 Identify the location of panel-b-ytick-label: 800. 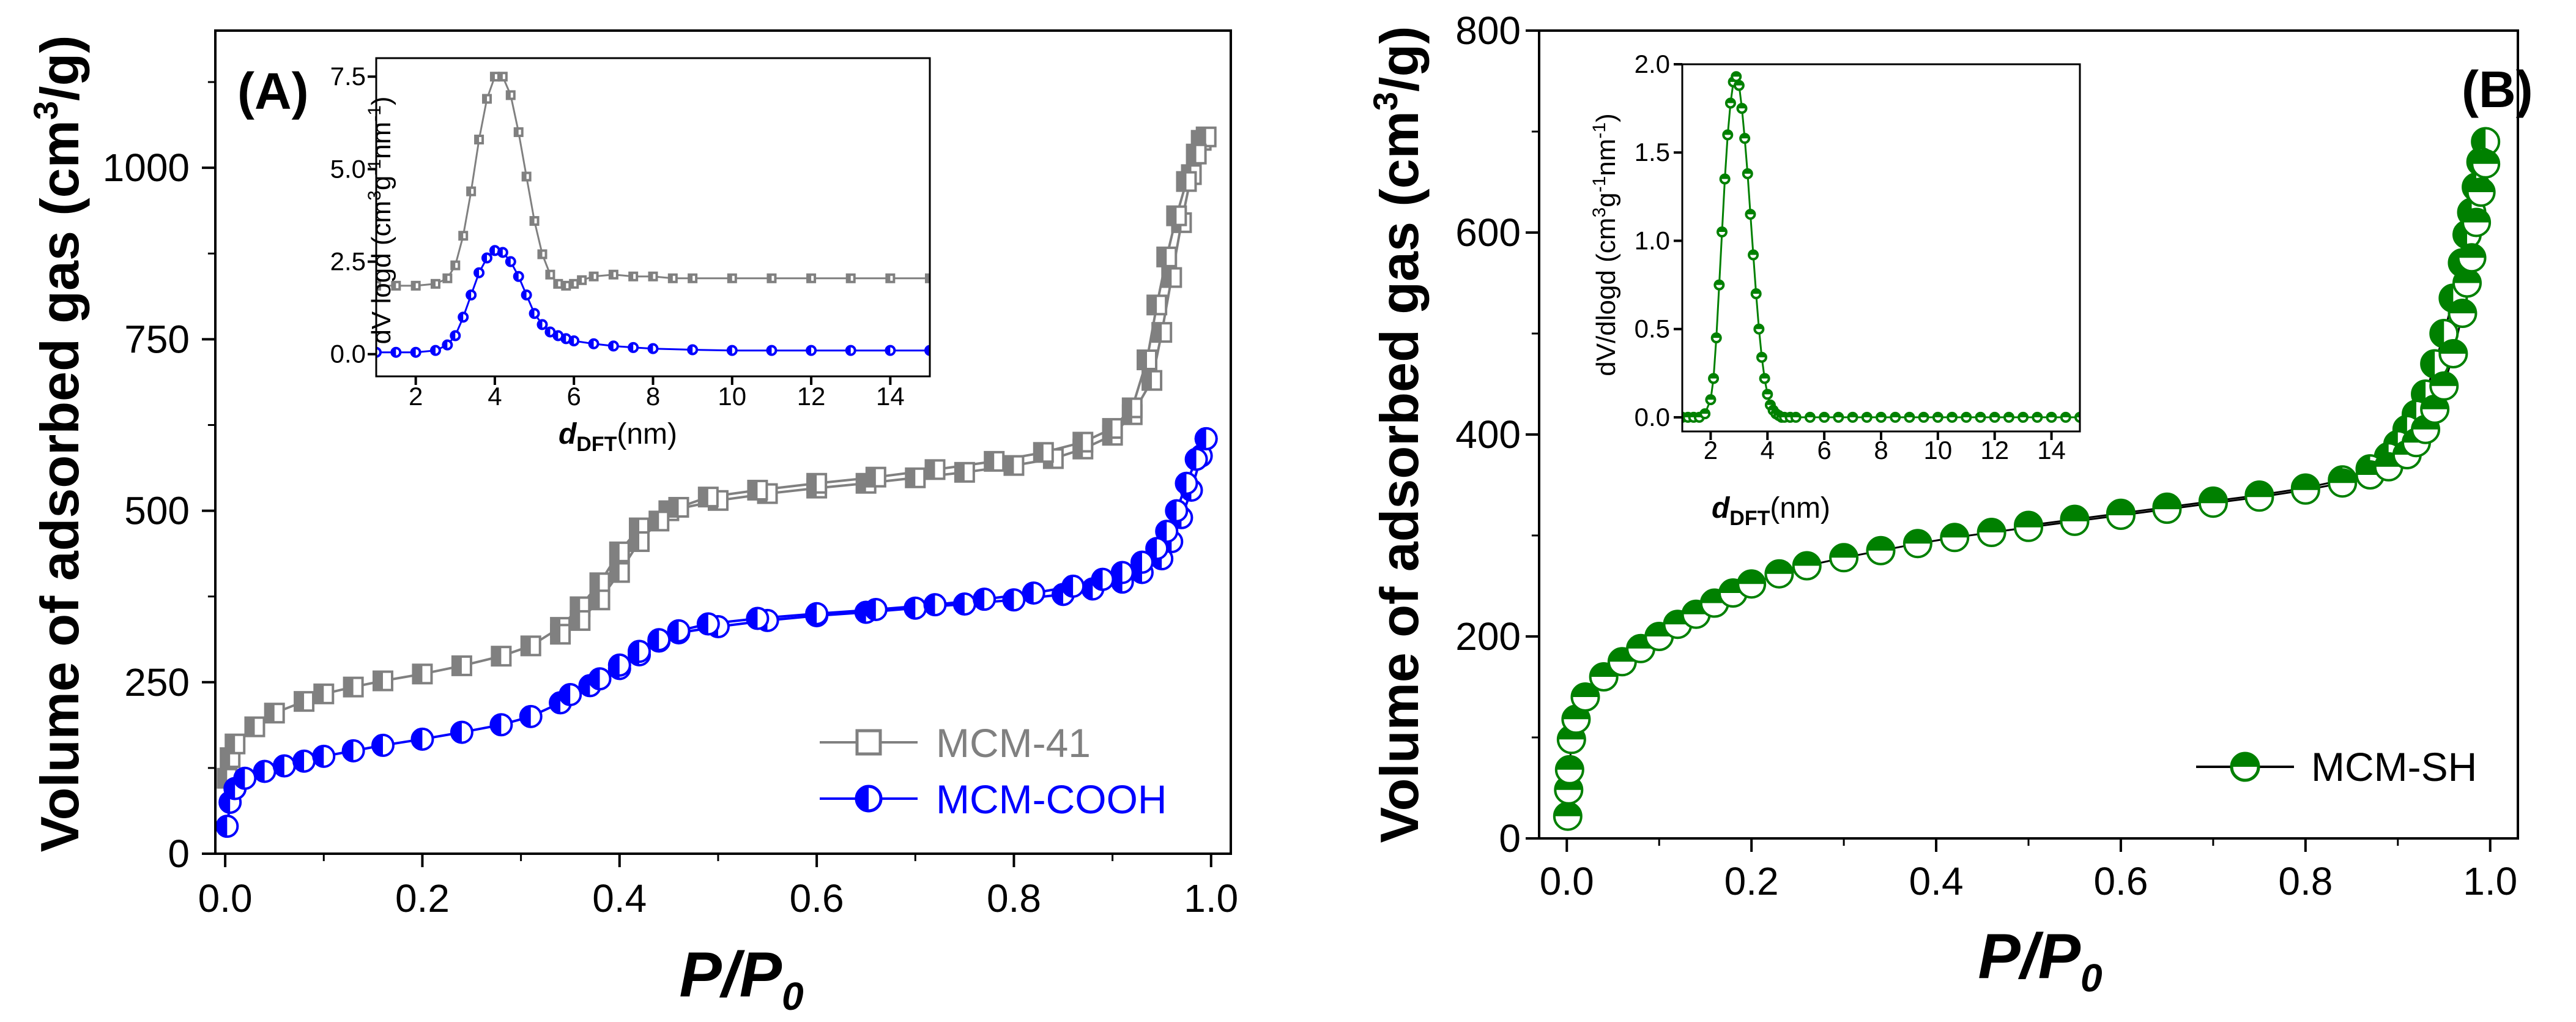
(1488, 31).